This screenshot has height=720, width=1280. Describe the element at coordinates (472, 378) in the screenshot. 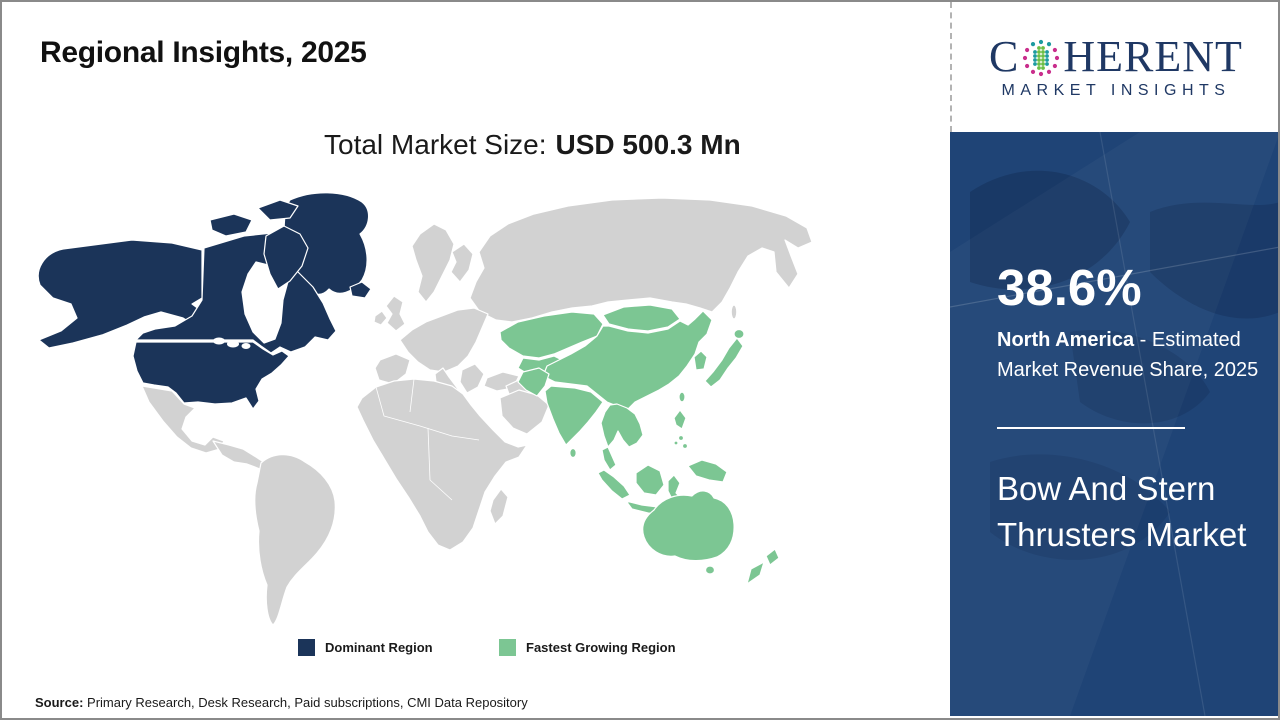

I see `region-balkans` at that location.